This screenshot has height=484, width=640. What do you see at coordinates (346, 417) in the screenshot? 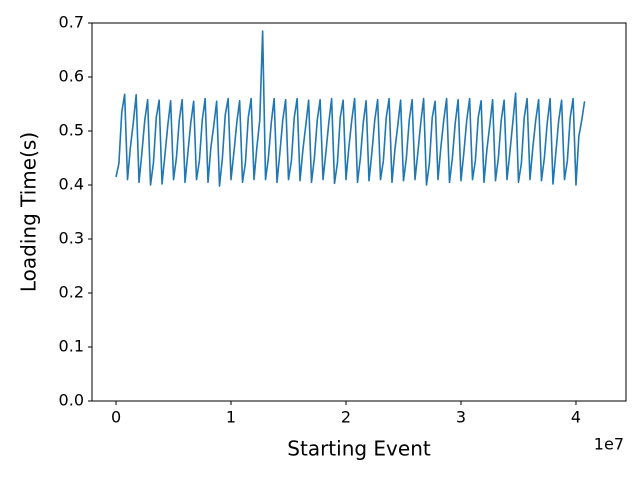
I see `x-tick-label: 2` at bounding box center [346, 417].